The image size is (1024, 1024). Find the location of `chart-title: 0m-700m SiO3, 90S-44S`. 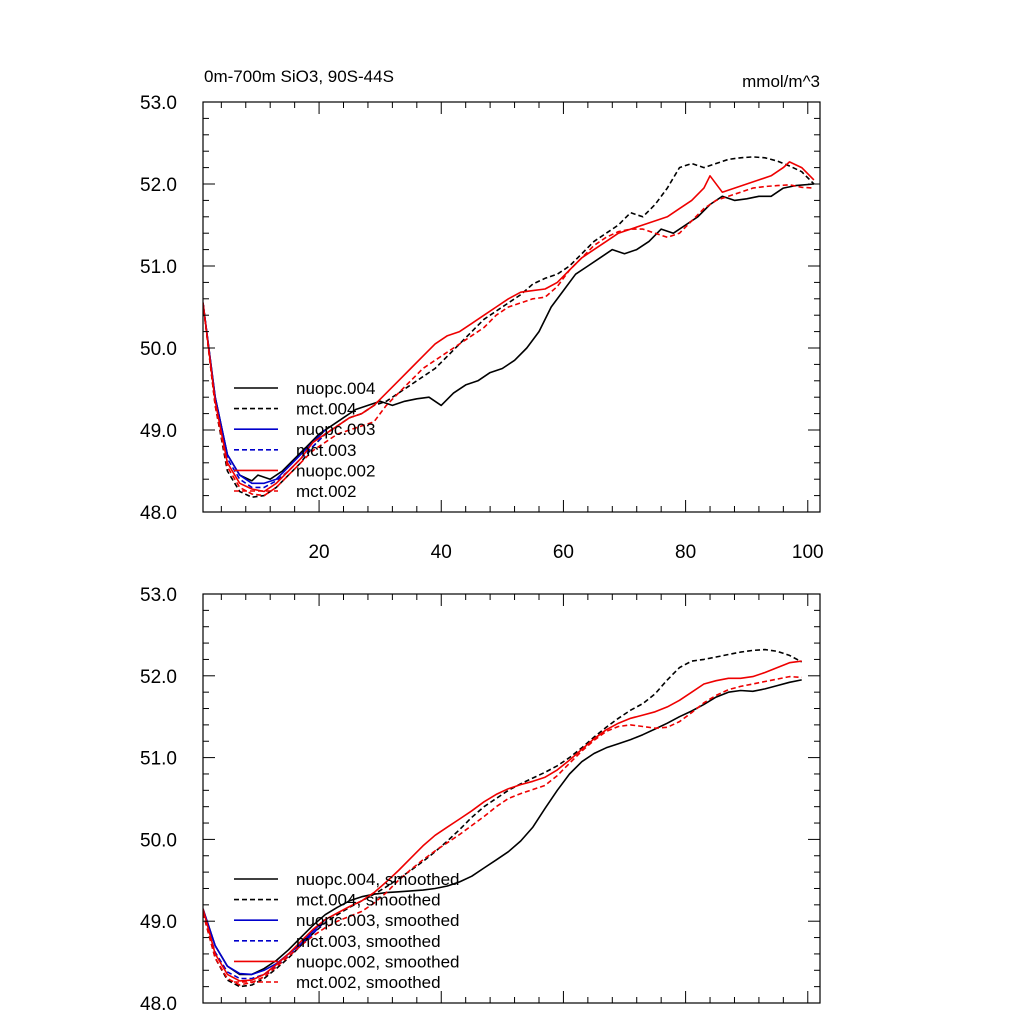

chart-title: 0m-700m SiO3, 90S-44S is located at coordinates (299, 76).